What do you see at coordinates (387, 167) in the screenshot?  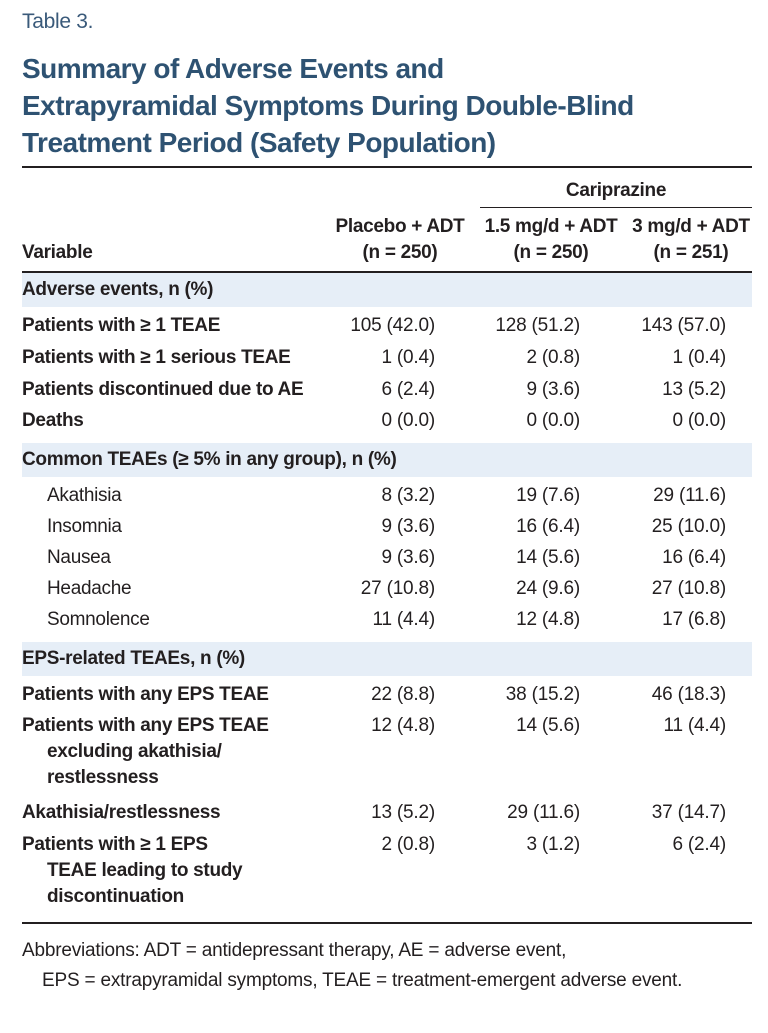 I see `top-rule` at bounding box center [387, 167].